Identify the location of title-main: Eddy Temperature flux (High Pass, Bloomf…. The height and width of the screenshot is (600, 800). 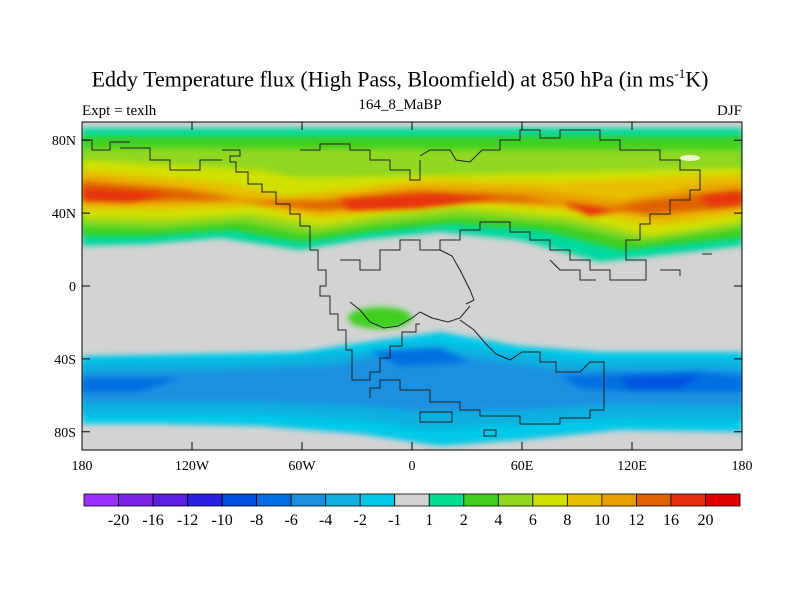
(383, 79).